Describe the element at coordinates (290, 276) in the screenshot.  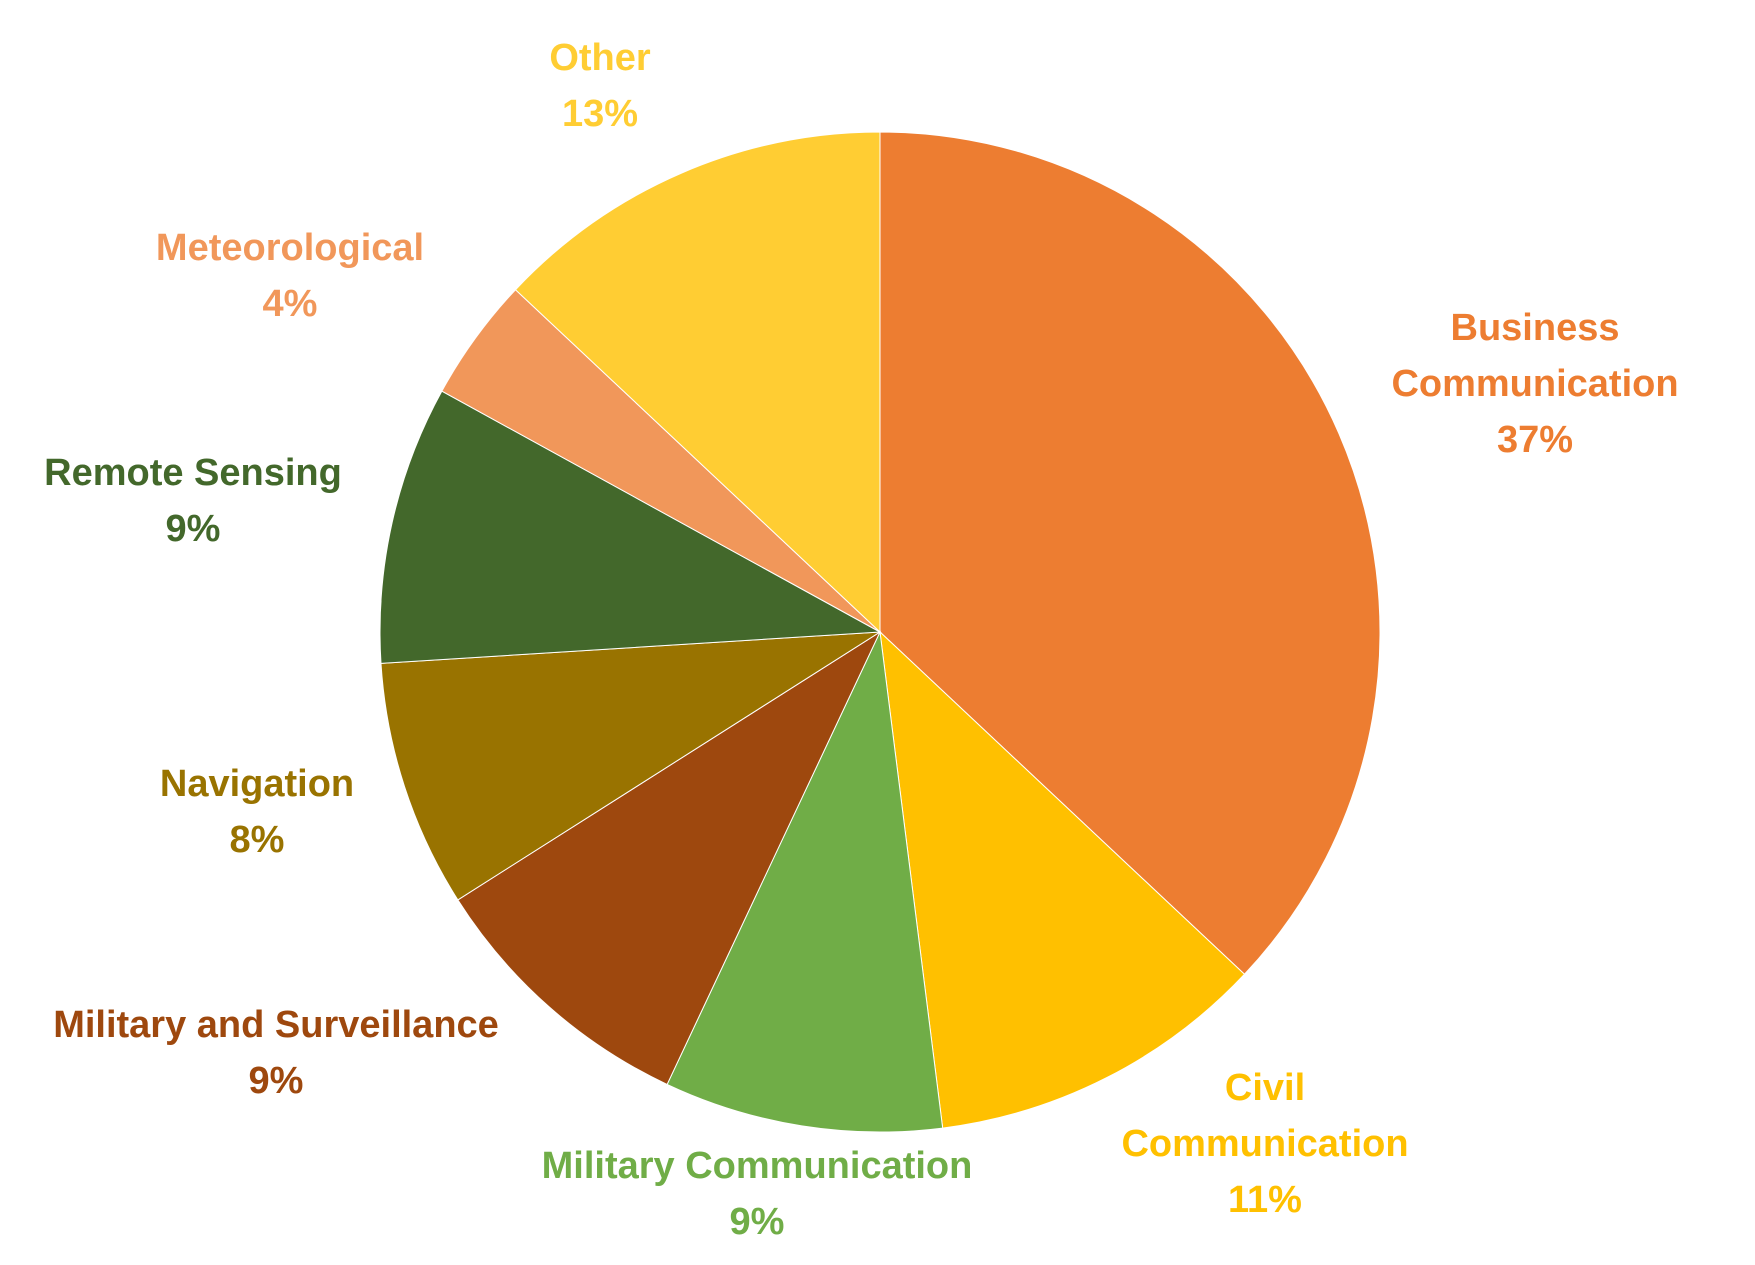
I see `data-label-meteorological: Meteorological 4%` at that location.